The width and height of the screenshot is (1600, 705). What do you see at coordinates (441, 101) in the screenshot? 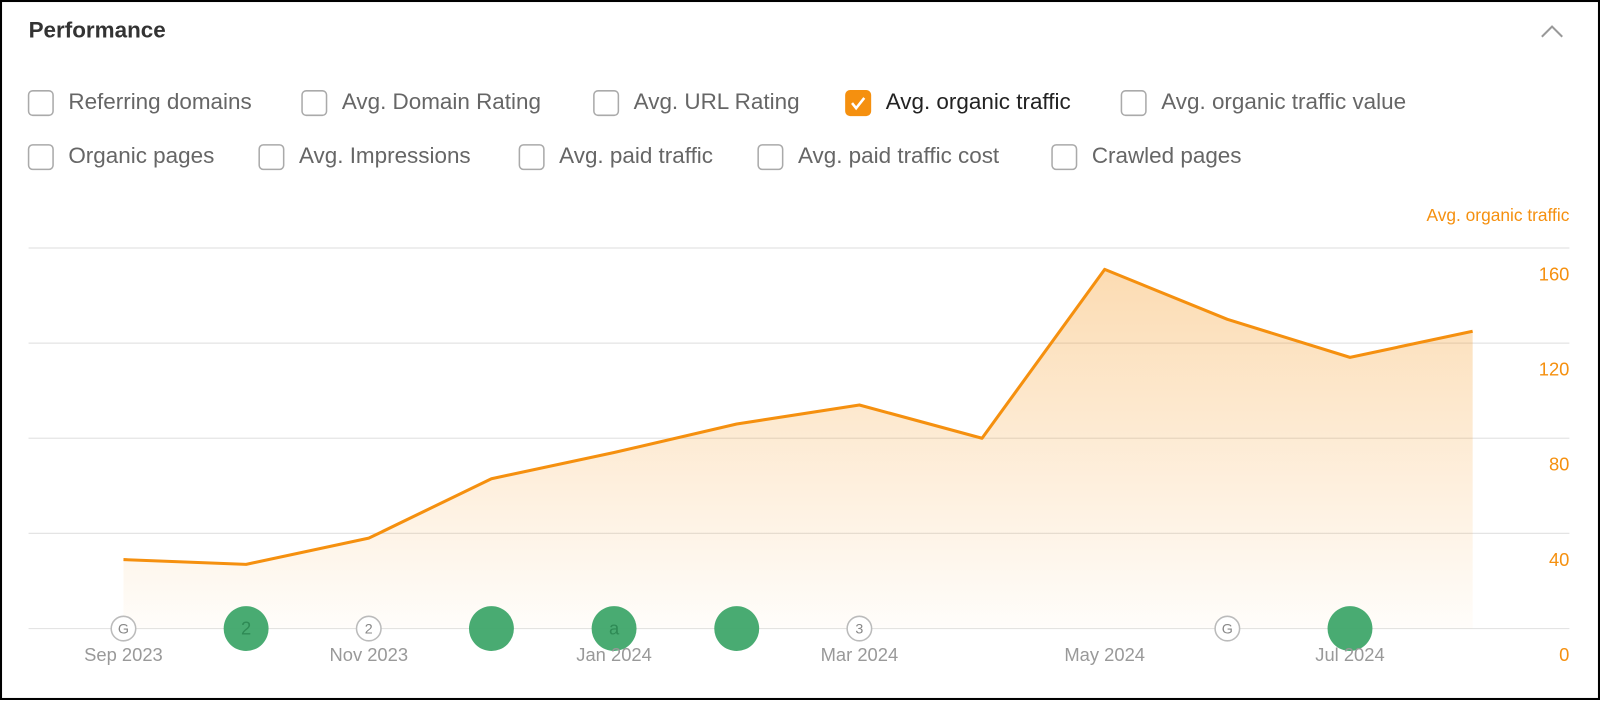
I see `checkbox-label: Avg. Domain Rating` at bounding box center [441, 101].